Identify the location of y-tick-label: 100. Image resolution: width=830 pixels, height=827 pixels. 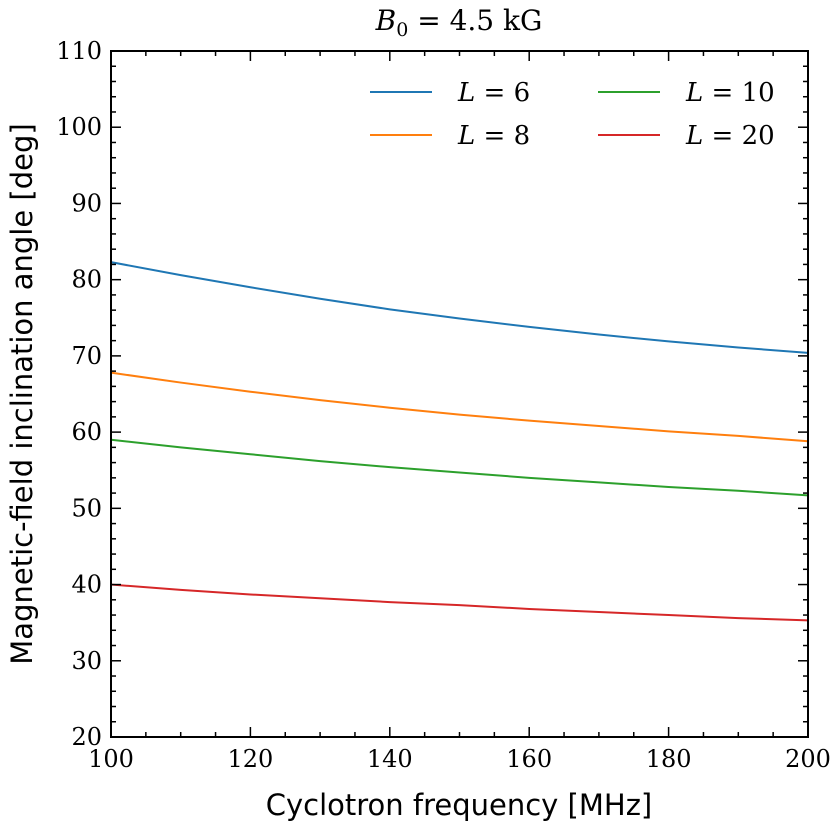
(79, 127).